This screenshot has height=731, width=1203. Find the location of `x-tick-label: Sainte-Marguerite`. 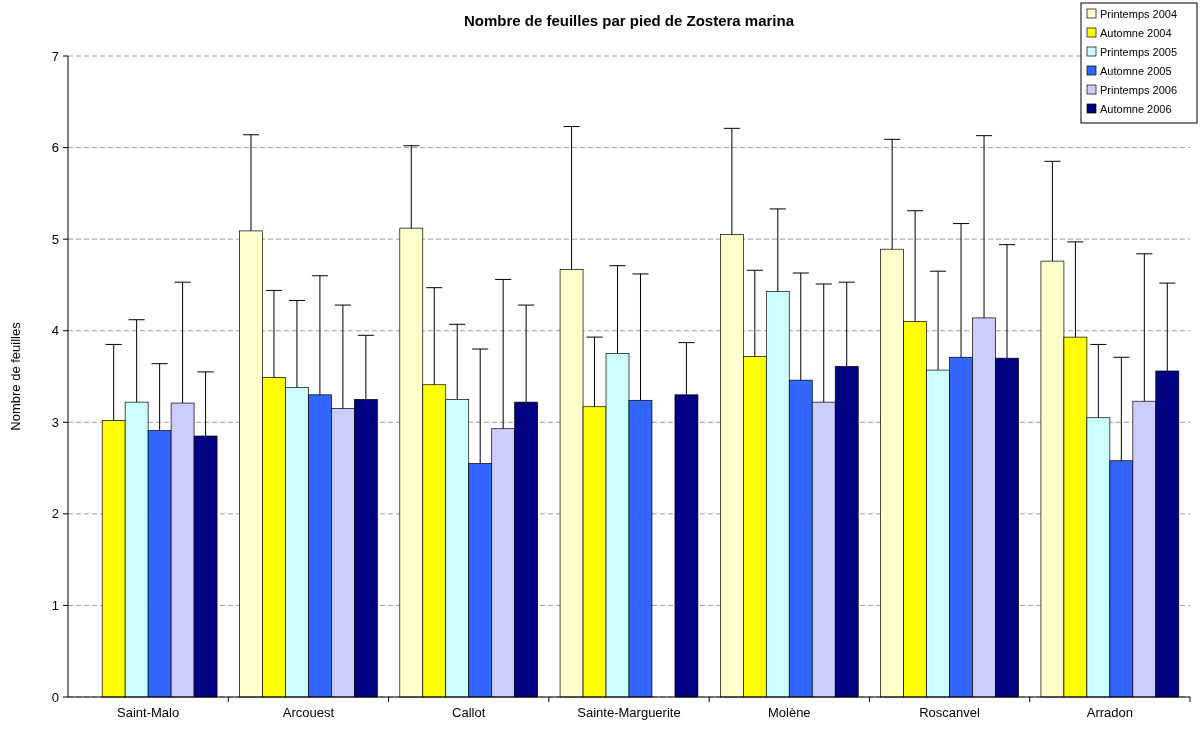

x-tick-label: Sainte-Marguerite is located at coordinates (629, 712).